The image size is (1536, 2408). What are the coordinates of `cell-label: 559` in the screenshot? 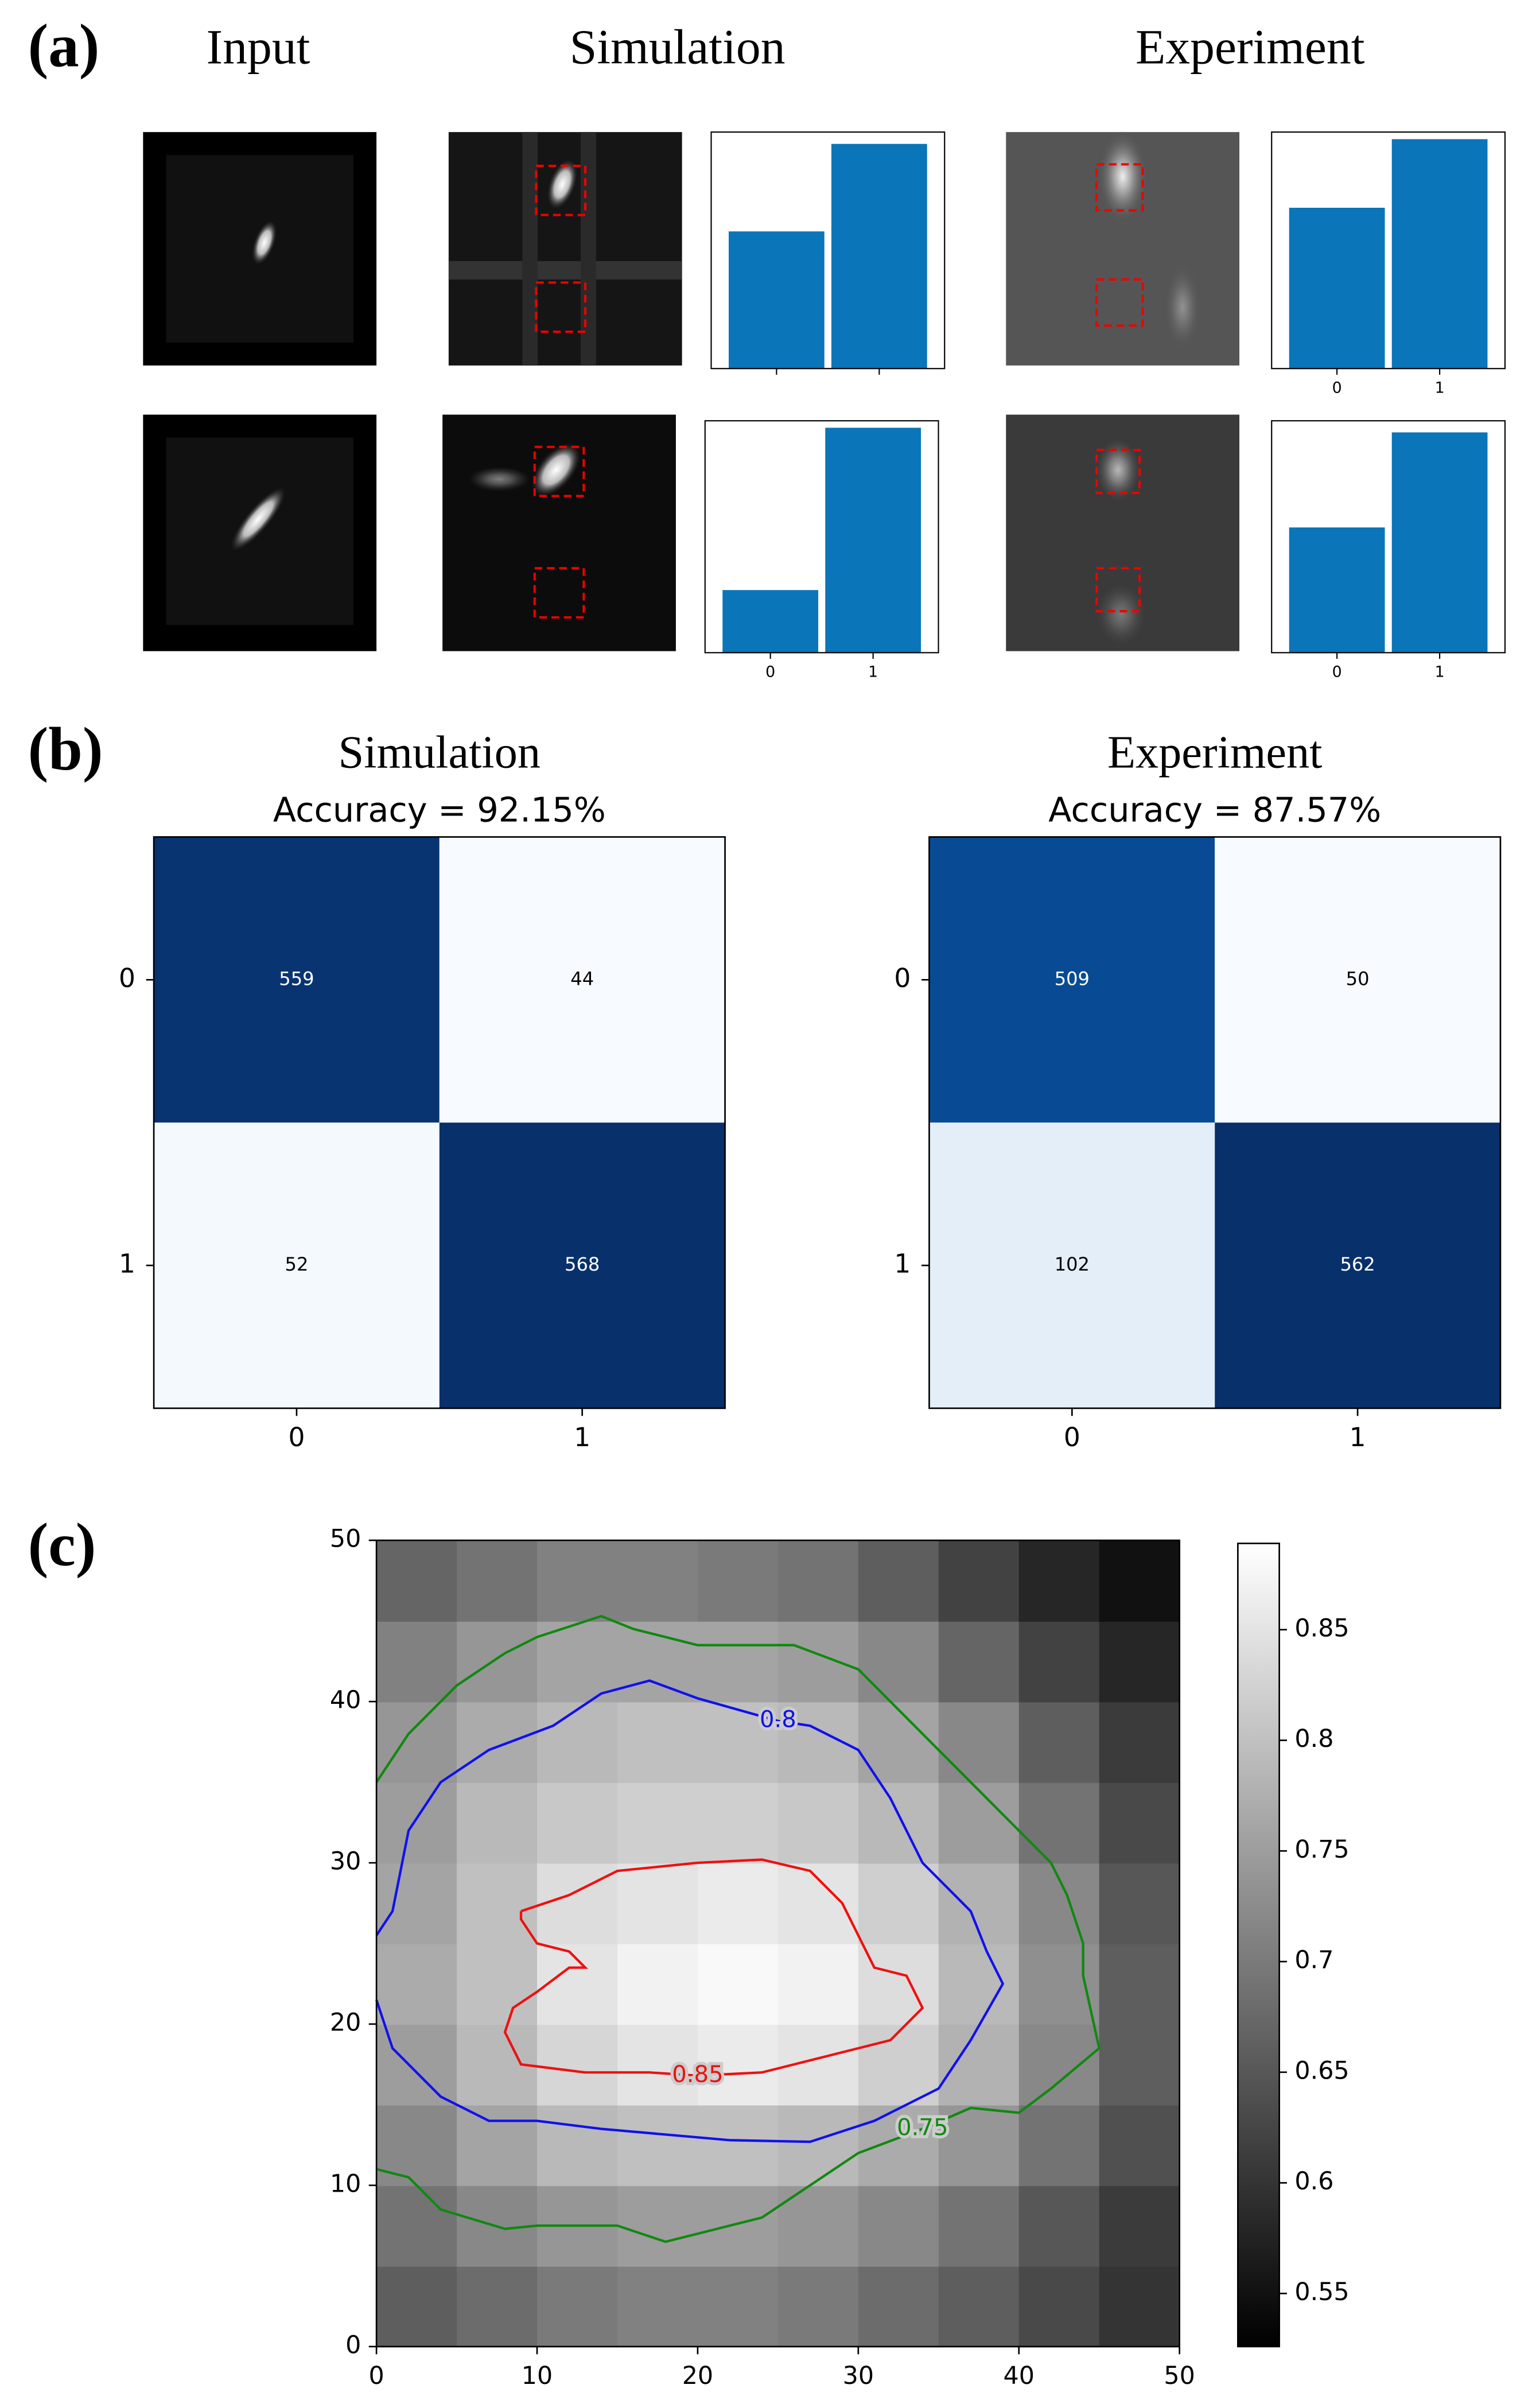 It's located at (297, 978).